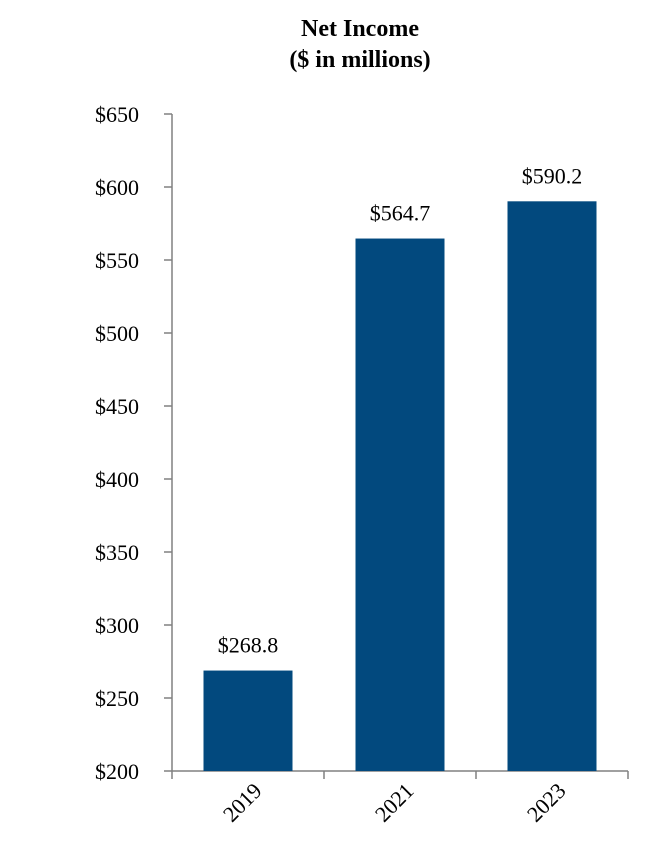 This screenshot has height=866, width=650. I want to click on y-tick-label-650: $650, so click(117, 114).